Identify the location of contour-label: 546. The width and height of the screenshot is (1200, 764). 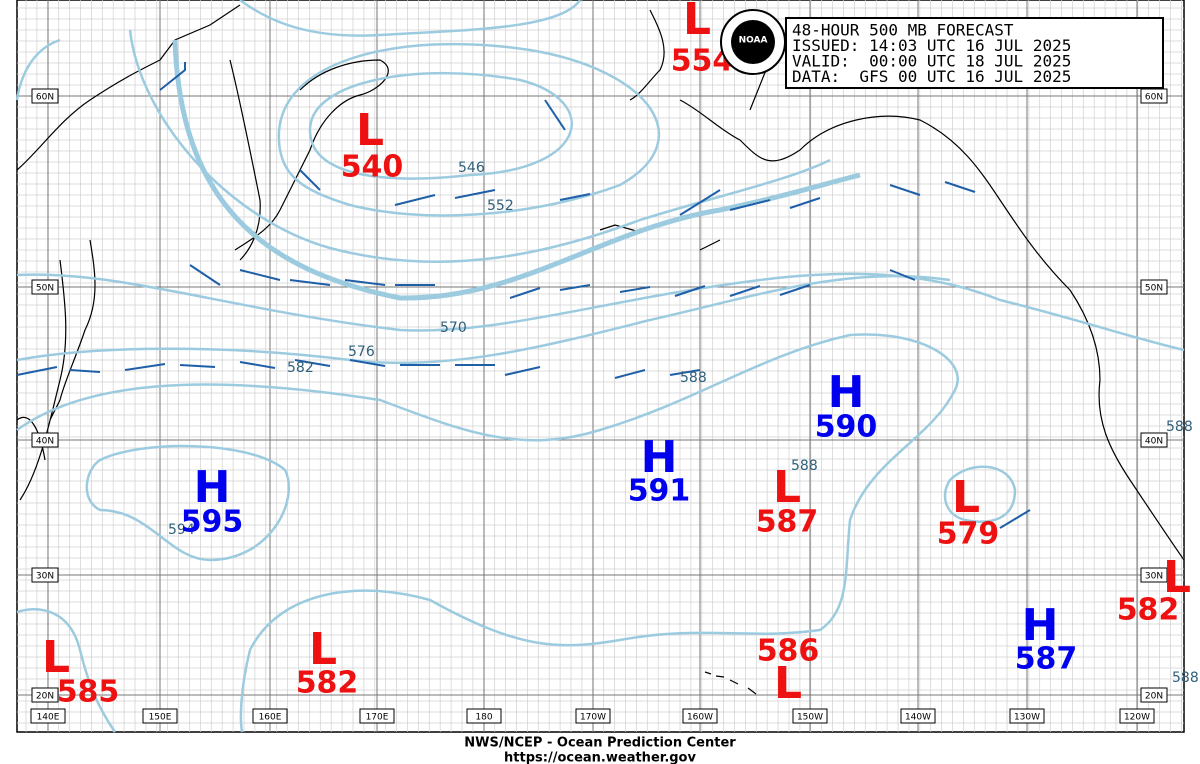
(471, 168).